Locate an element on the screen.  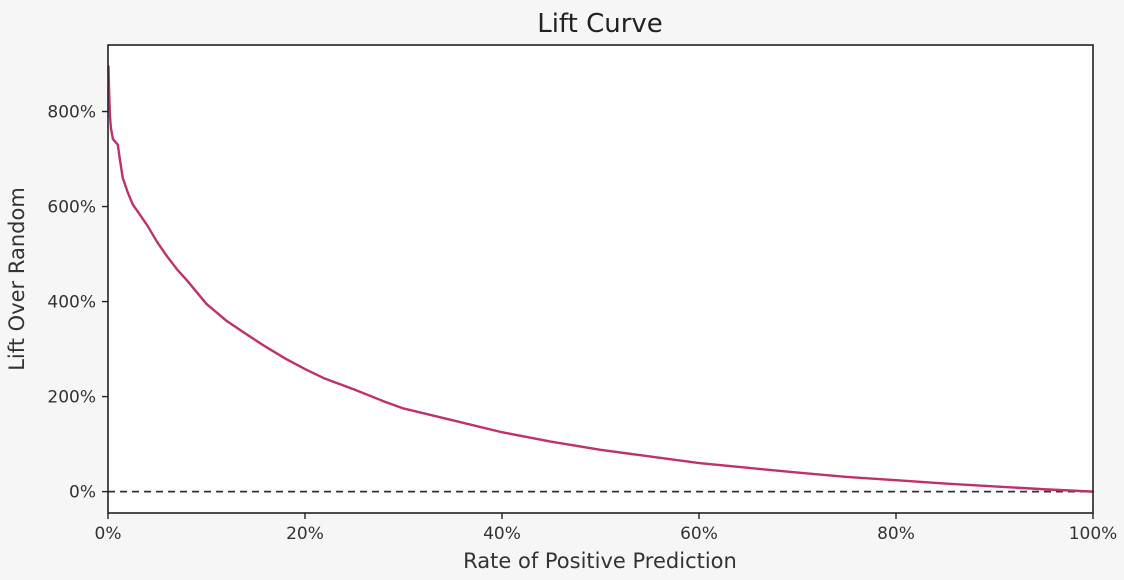
y-tick-label: 400% is located at coordinates (71, 303).